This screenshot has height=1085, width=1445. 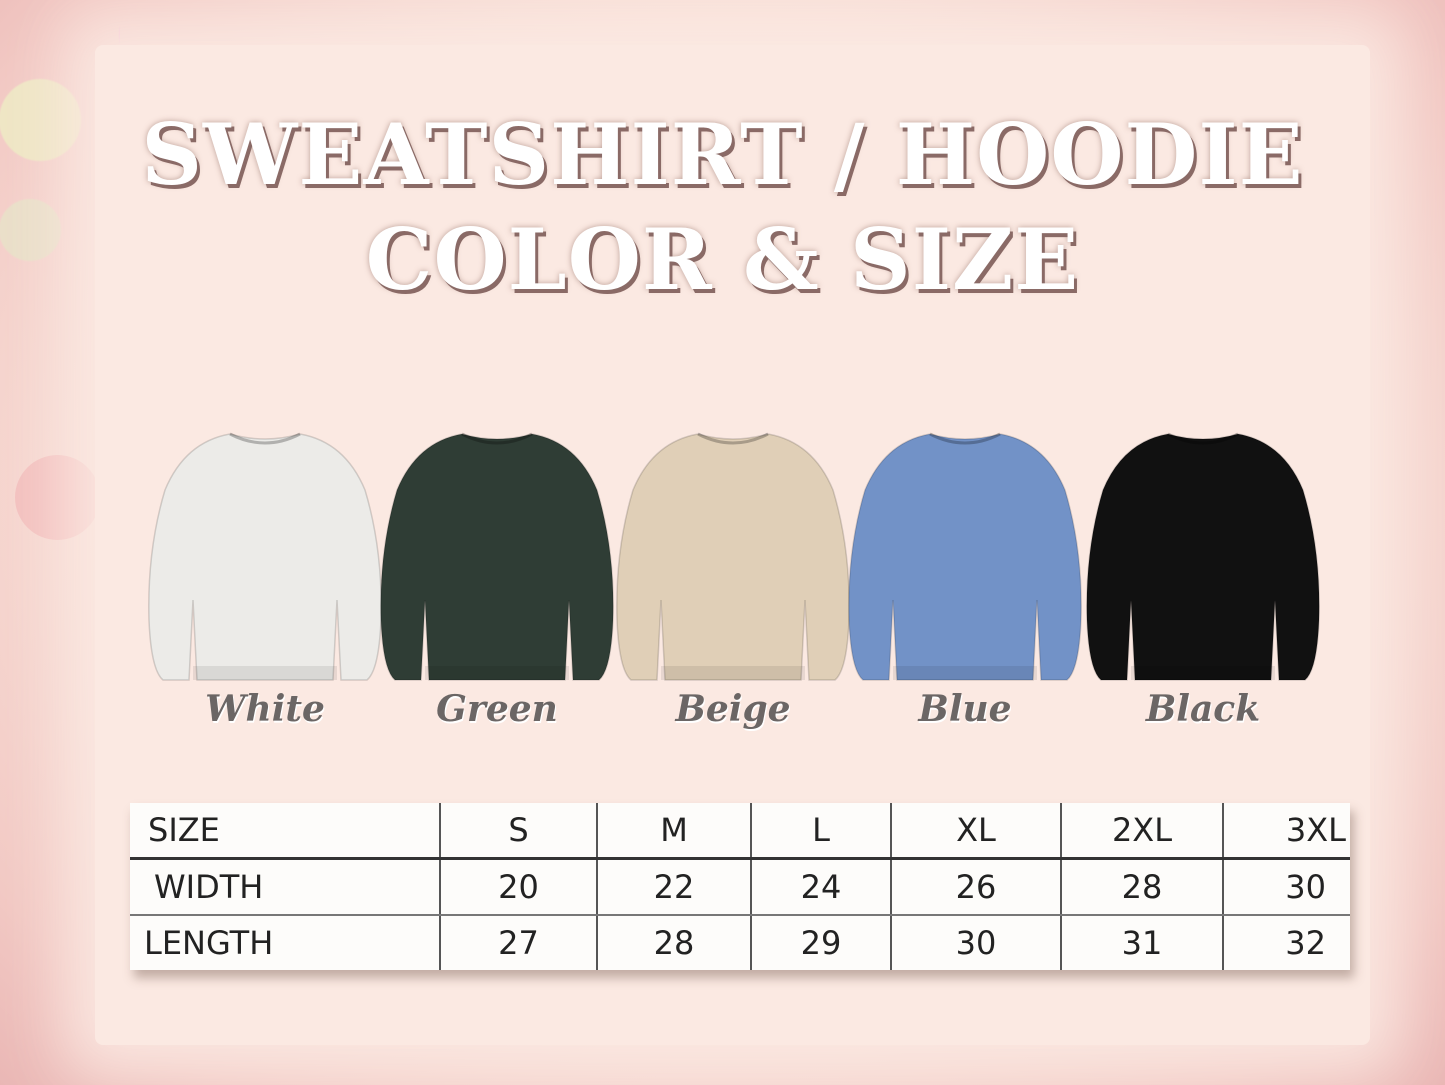 I want to click on sweatshirt-green, so click(x=497, y=560).